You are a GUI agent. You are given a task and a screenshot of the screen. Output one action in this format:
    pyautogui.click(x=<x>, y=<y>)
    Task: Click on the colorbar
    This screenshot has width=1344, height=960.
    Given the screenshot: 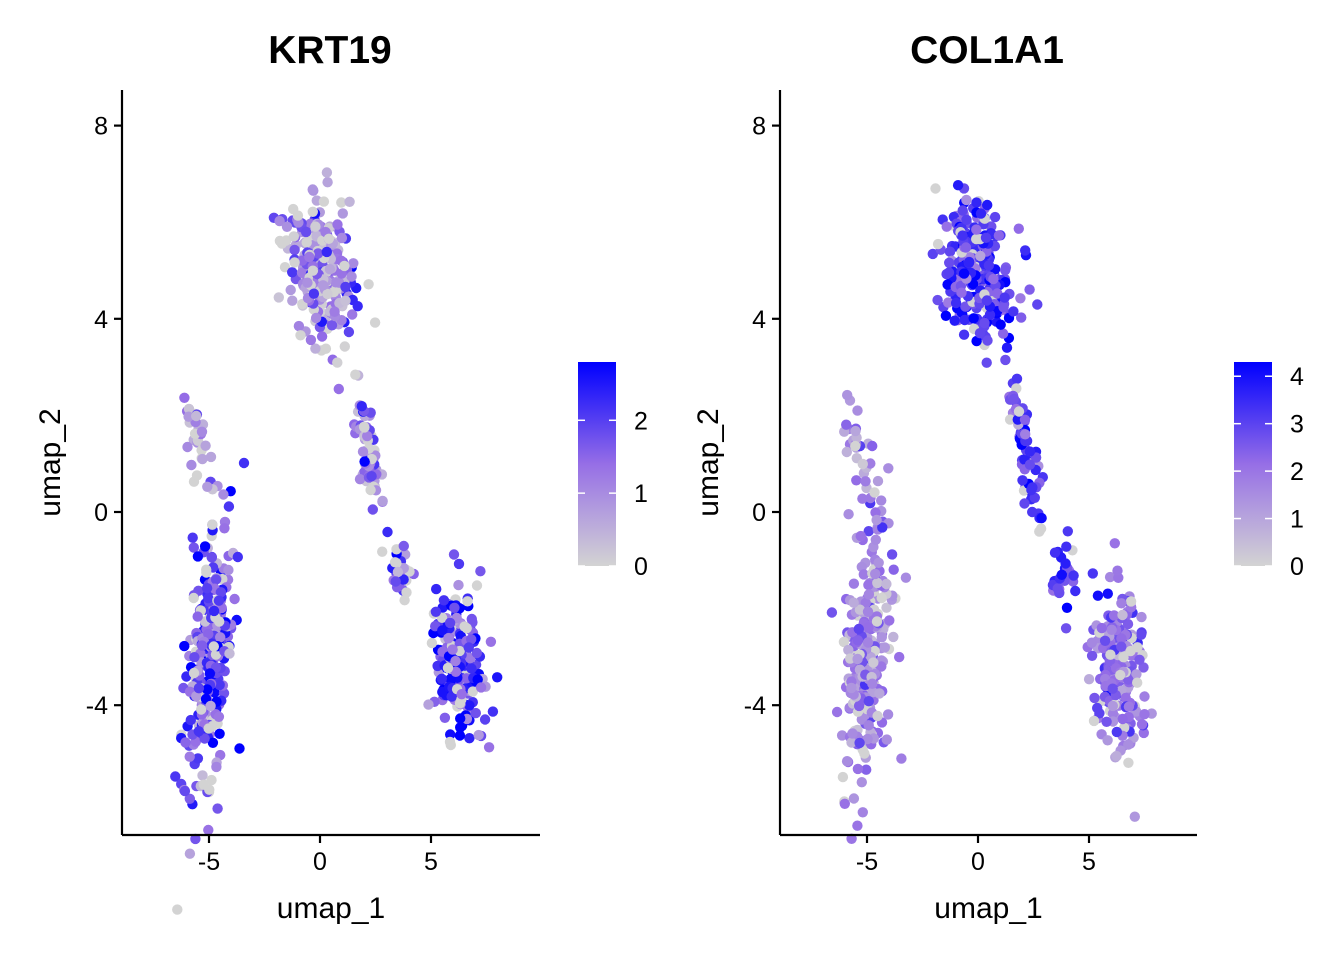 What is the action you would take?
    pyautogui.click(x=597, y=464)
    